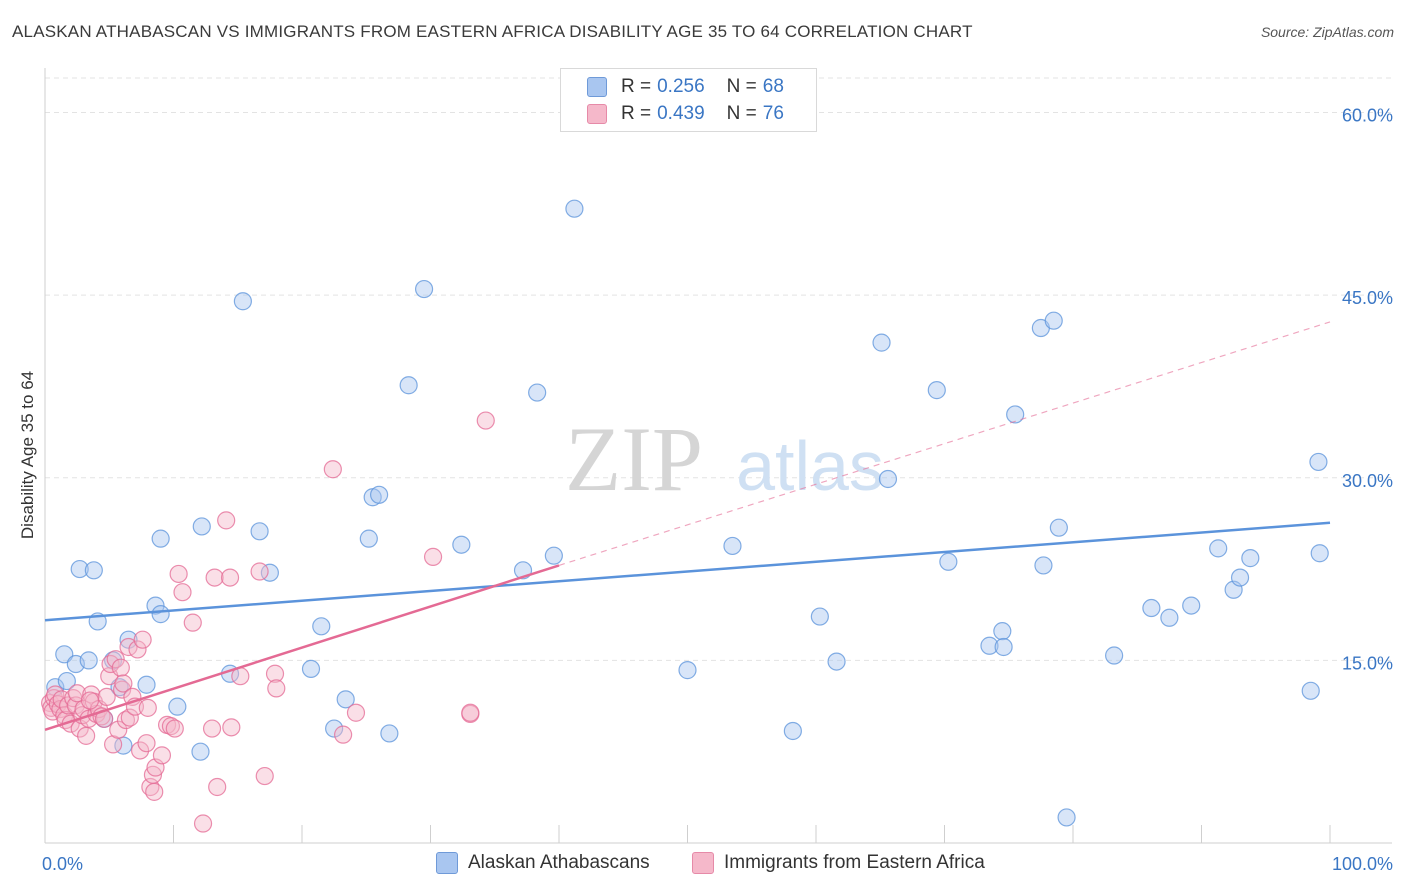  I want to click on trend-line-blue, so click(687, 571).